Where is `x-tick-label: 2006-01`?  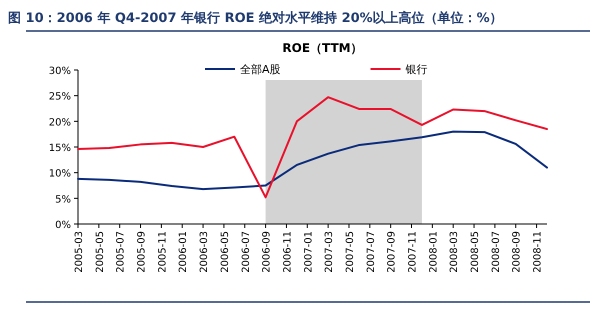 x-tick-label: 2006-01 is located at coordinates (184, 252).